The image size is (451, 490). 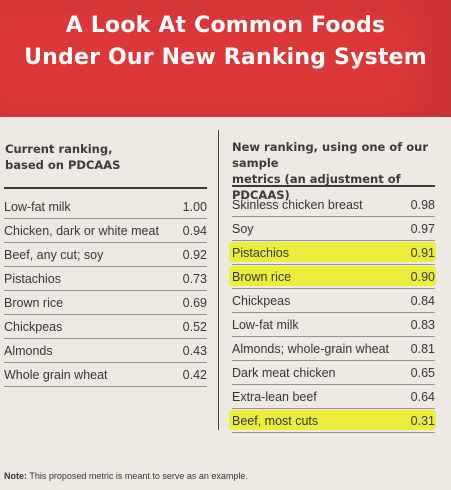 What do you see at coordinates (333, 325) in the screenshot?
I see `table-row: Low-fat milk 0.83` at bounding box center [333, 325].